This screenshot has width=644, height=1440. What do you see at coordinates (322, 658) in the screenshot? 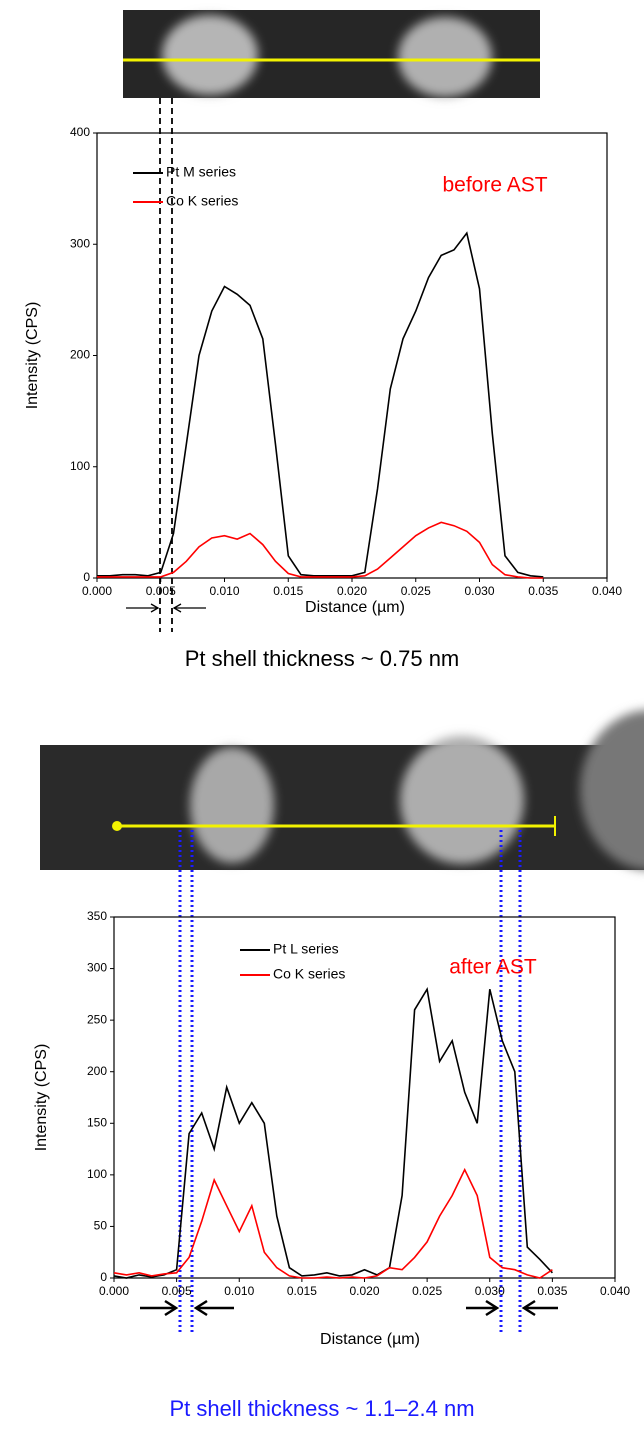
I see `caption: Pt shell thickness ~ 0.75 nm` at bounding box center [322, 658].